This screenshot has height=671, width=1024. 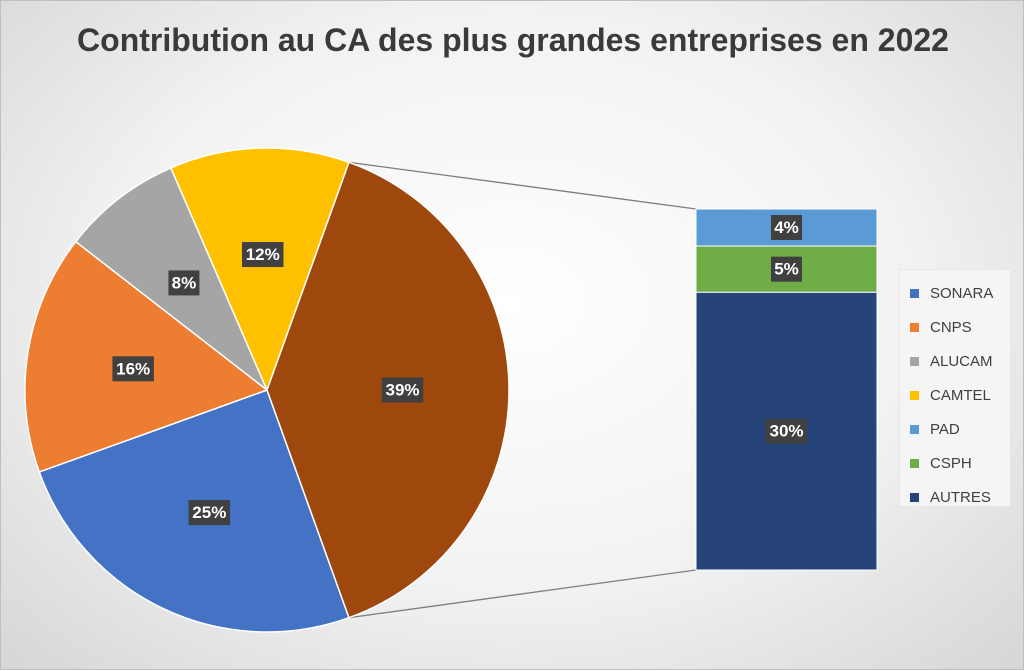 I want to click on pie-label-alucam: 8%, so click(x=184, y=283).